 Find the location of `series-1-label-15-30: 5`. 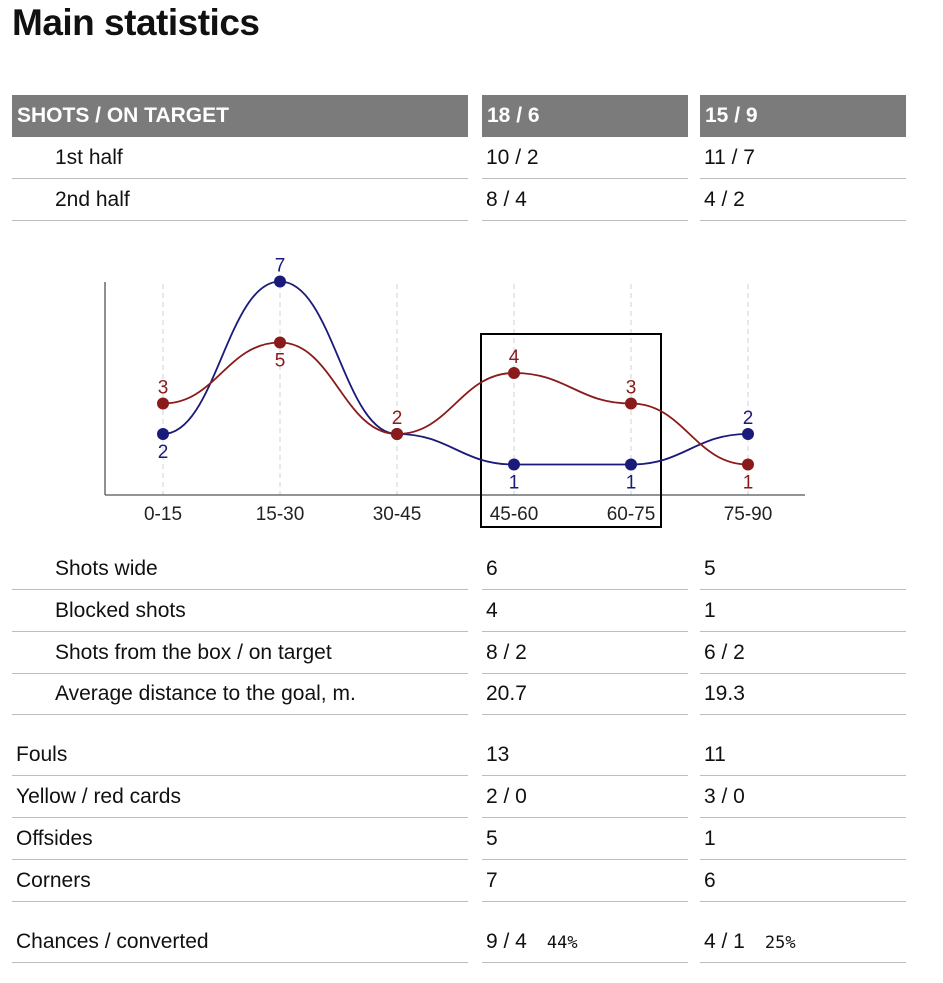

series-1-label-15-30: 5 is located at coordinates (280, 361).